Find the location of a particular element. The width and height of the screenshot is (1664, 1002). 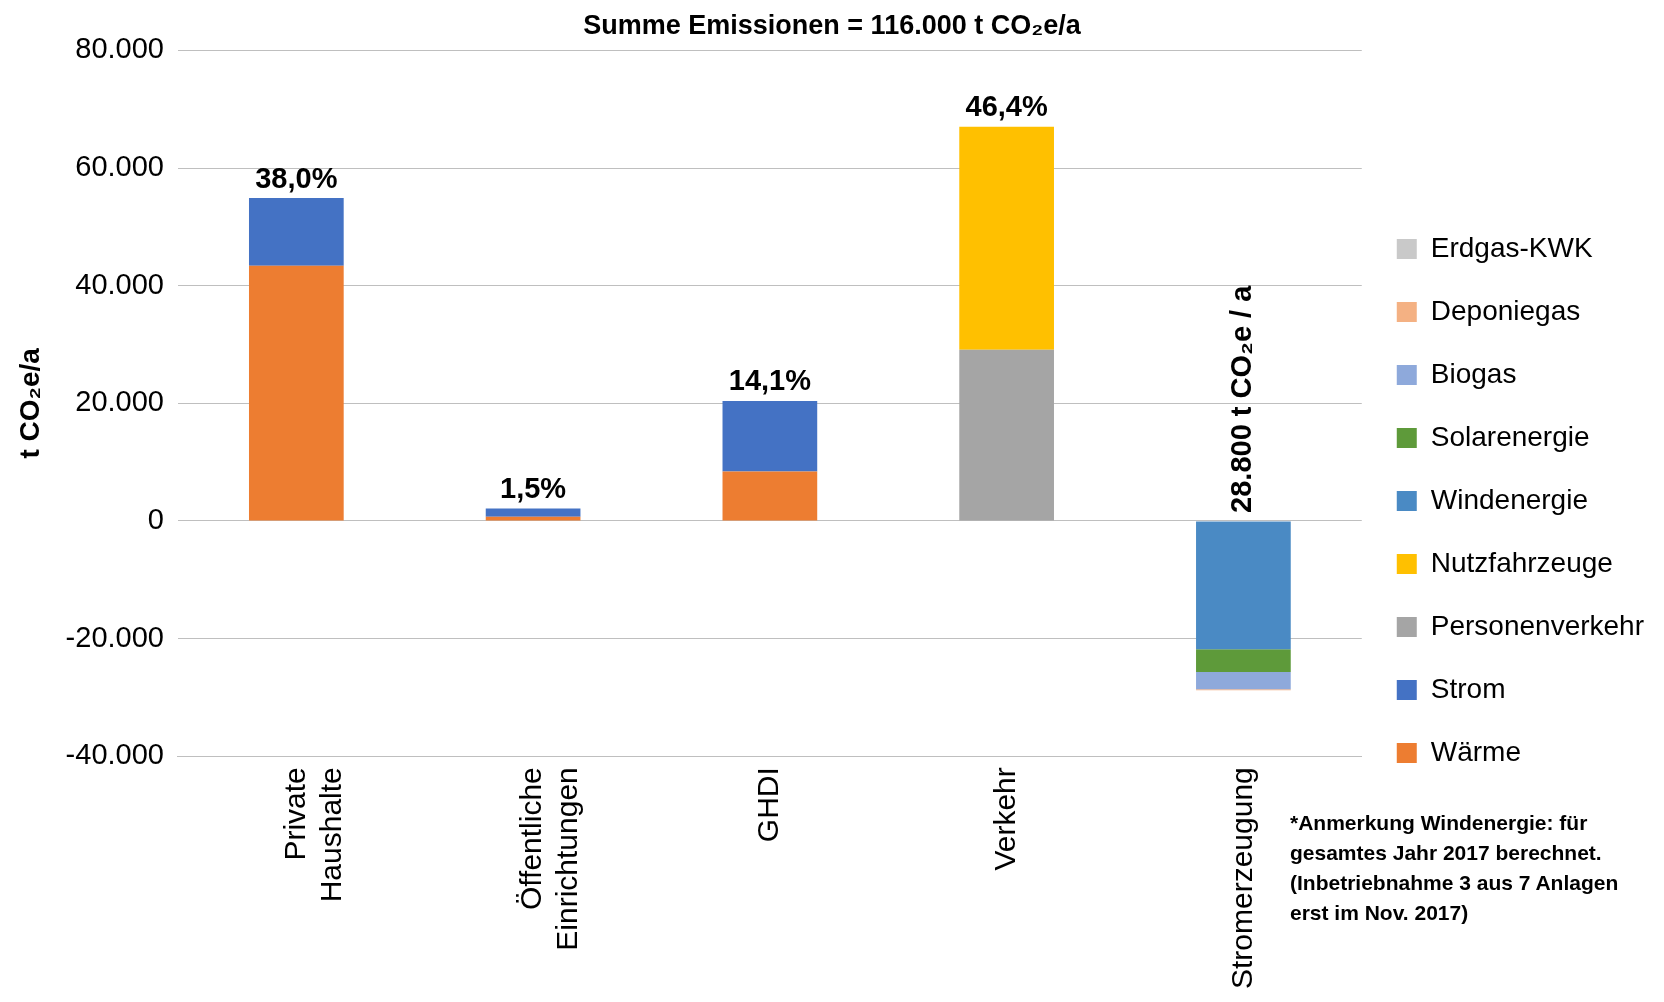

legend-label: Erdgas-KWK is located at coordinates (1511, 247).